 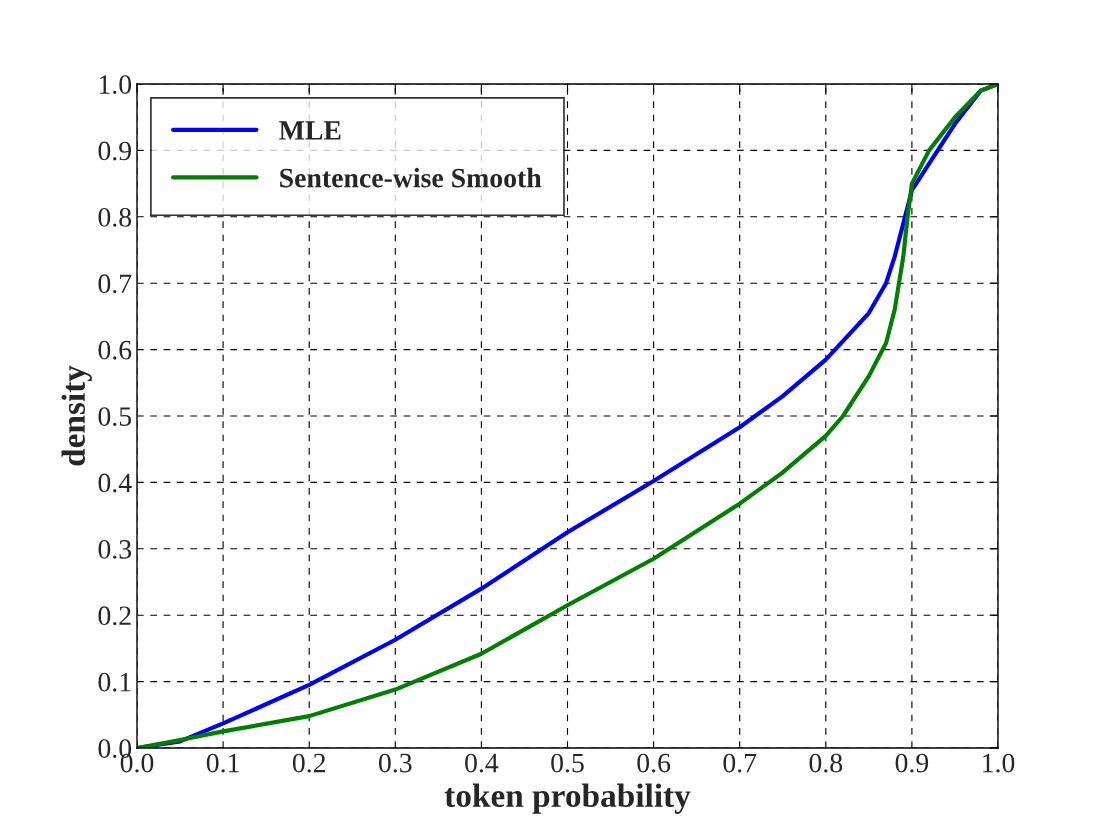 I want to click on y-axis-title: density, so click(x=76, y=415).